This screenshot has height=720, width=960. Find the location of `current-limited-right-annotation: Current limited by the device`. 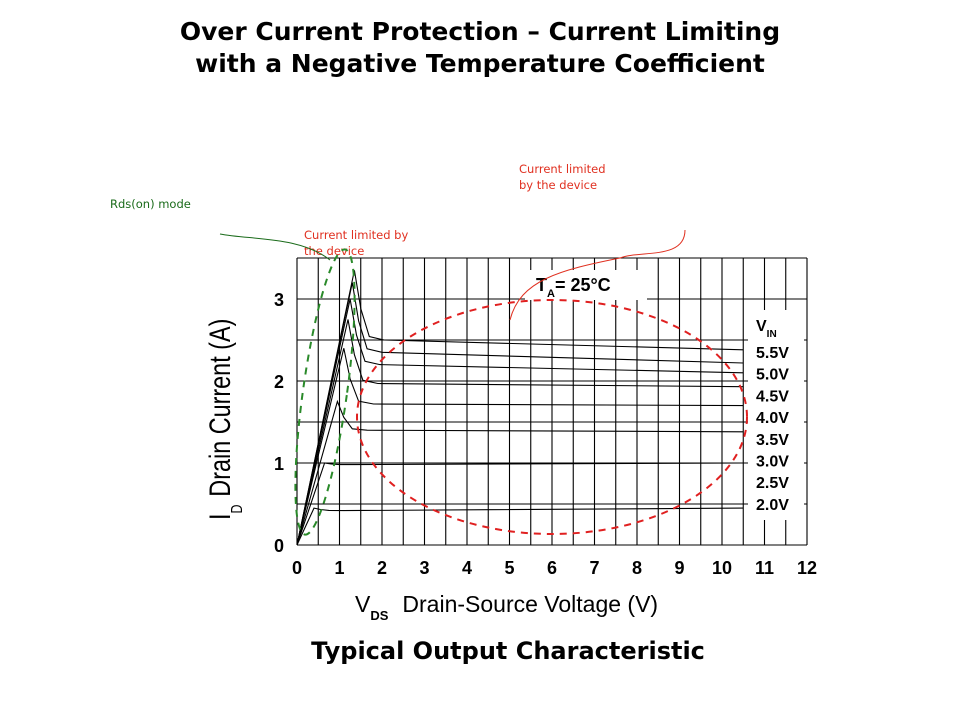

current-limited-right-annotation: Current limited by the device is located at coordinates (562, 177).